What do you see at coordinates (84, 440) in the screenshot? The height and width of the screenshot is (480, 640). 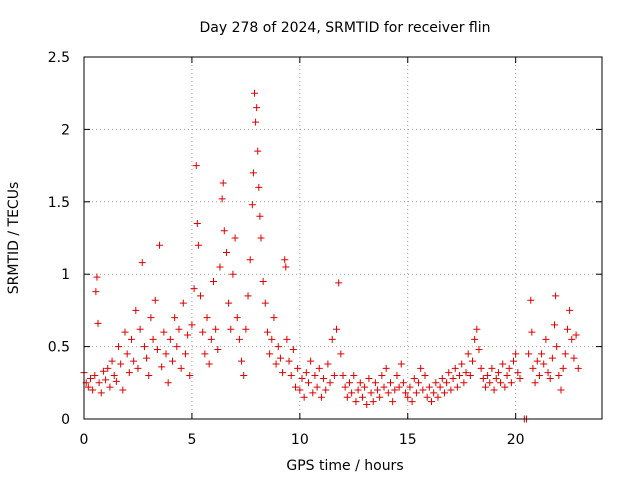 I see `x-tick-label-0: 0` at bounding box center [84, 440].